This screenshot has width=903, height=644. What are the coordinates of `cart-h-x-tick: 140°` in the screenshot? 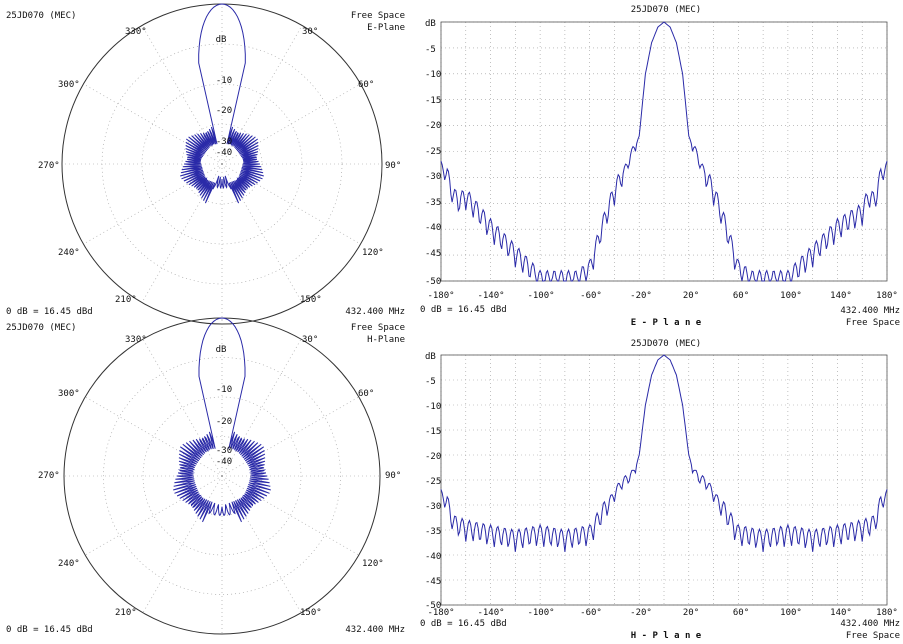 It's located at (841, 613).